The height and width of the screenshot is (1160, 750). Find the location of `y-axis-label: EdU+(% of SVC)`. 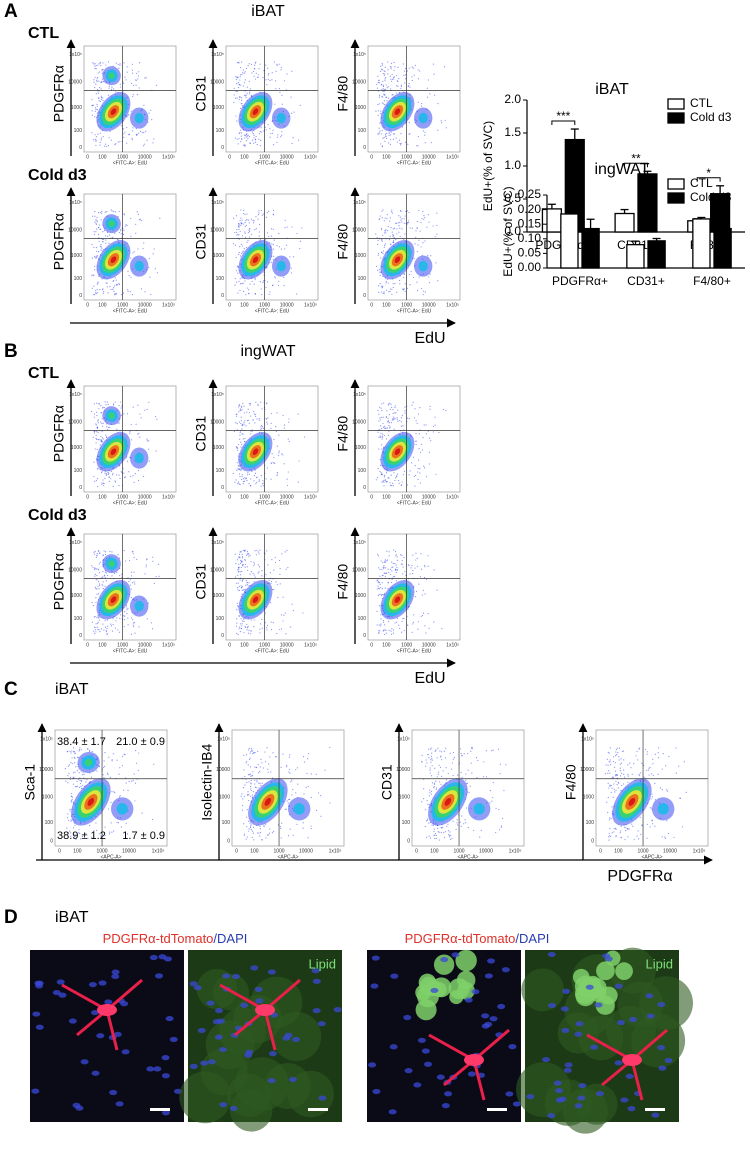

y-axis-label: EdU+(% of SVC) is located at coordinates (488, 166).